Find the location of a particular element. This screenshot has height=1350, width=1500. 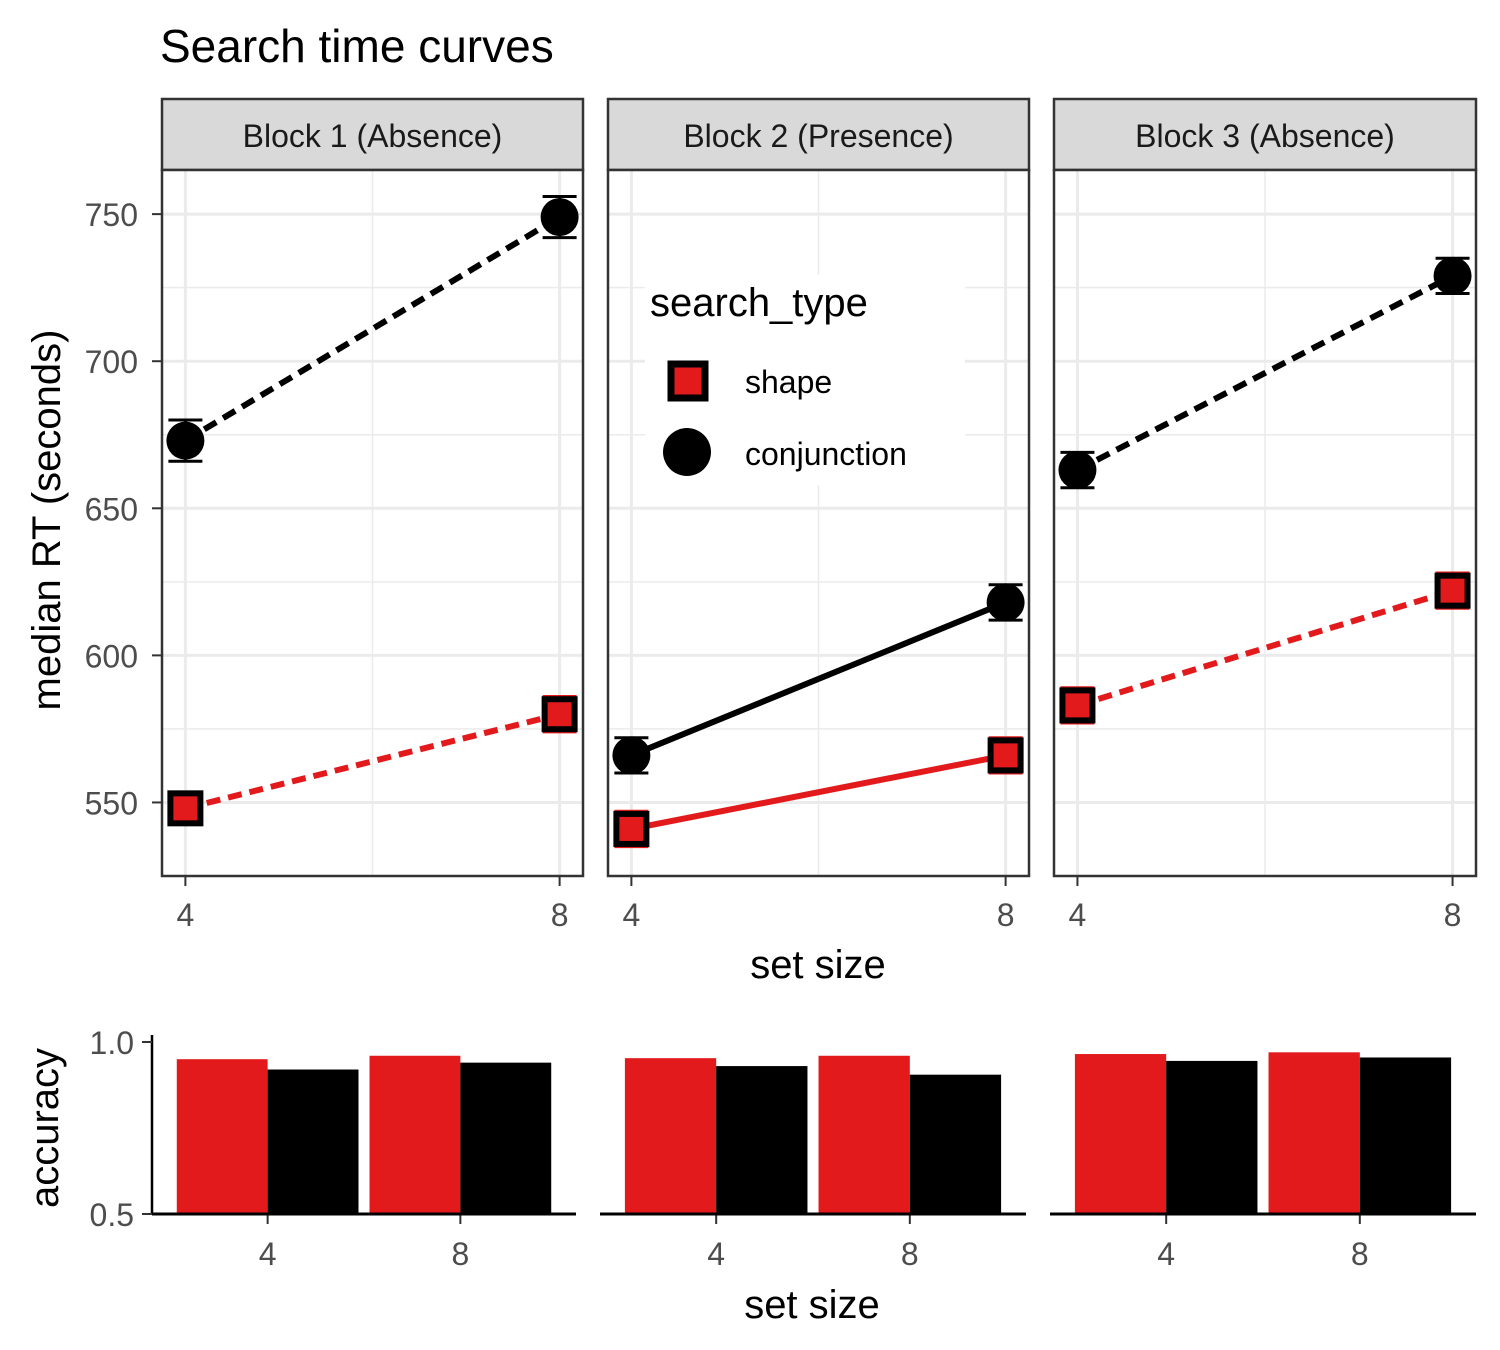

y-tick-label: 0.5 is located at coordinates (112, 1215).